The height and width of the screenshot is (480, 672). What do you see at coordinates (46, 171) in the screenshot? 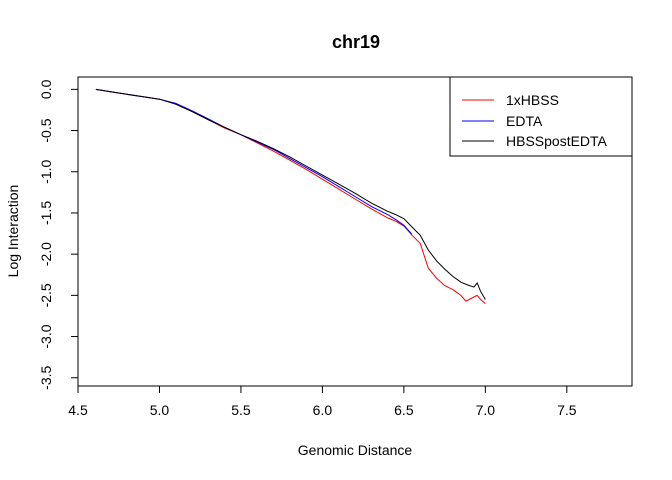
I see `y-tick-label: -1.0` at bounding box center [46, 171].